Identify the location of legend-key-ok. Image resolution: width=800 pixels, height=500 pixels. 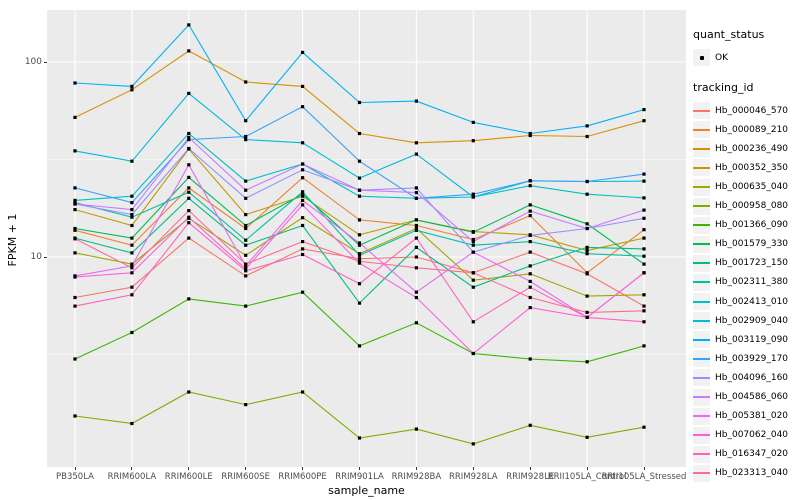
(701, 58).